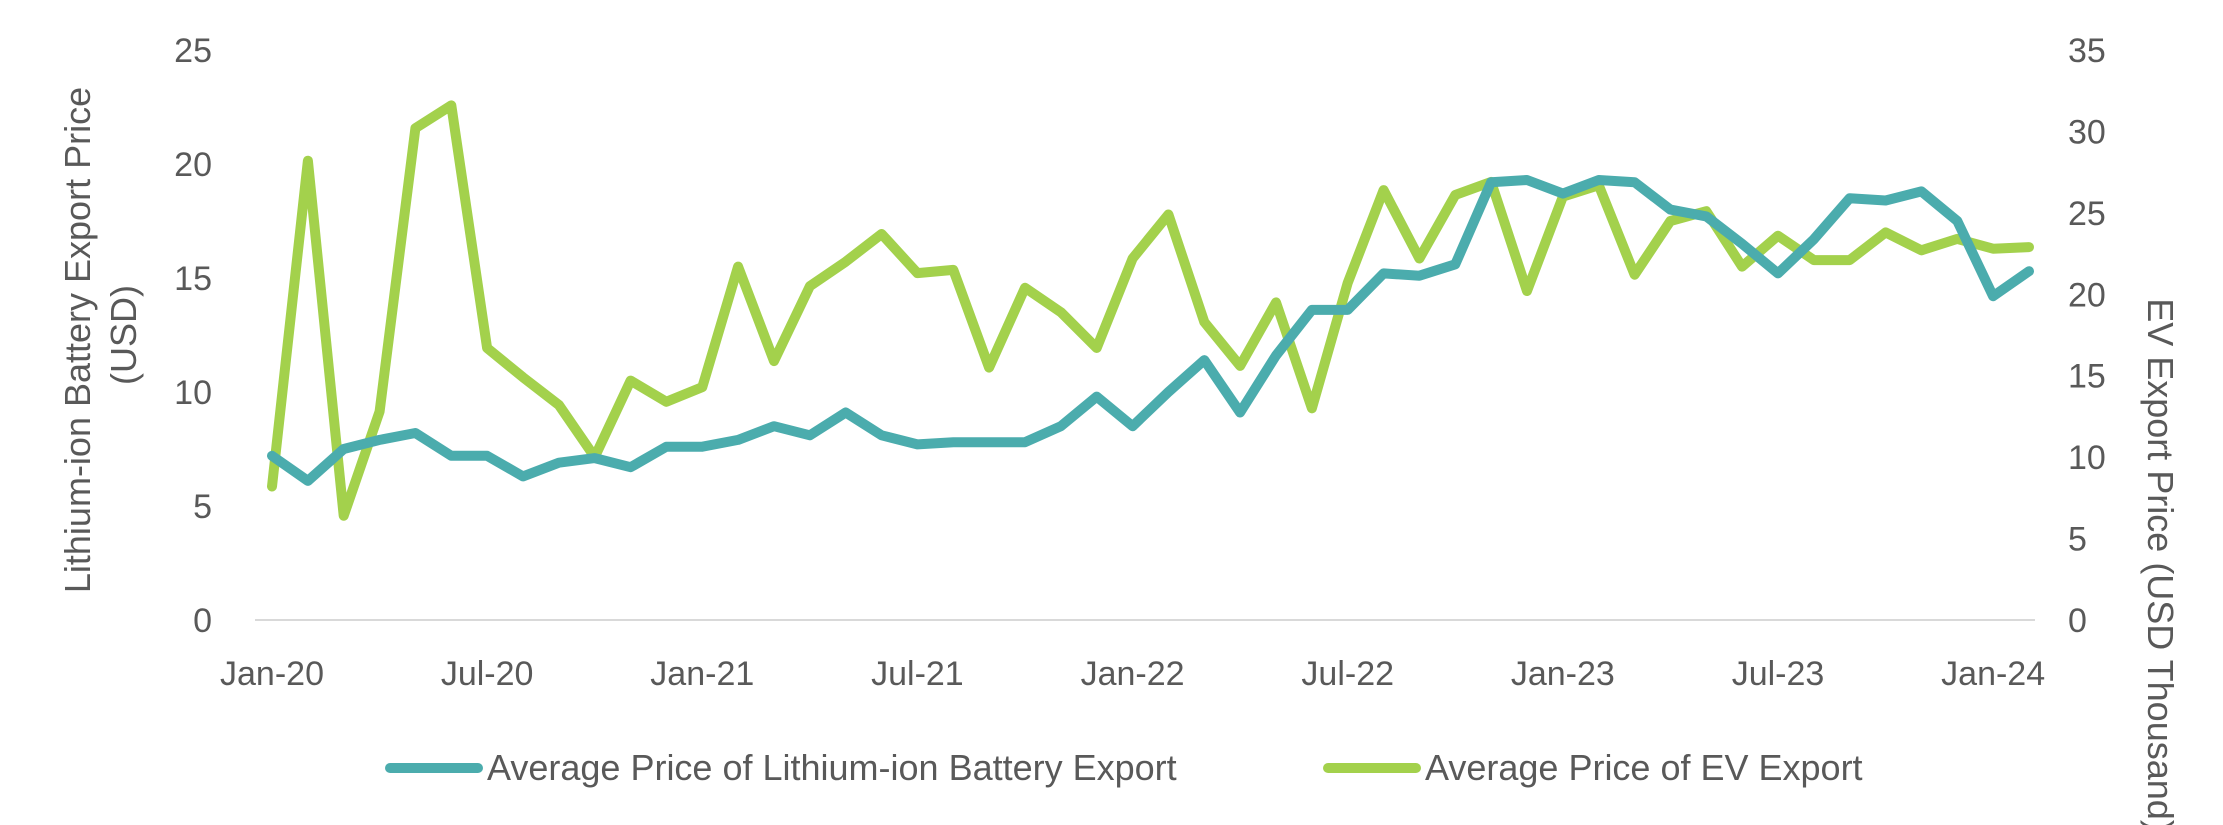  Describe the element at coordinates (2087, 51) in the screenshot. I see `right-tick-label: 35` at that location.